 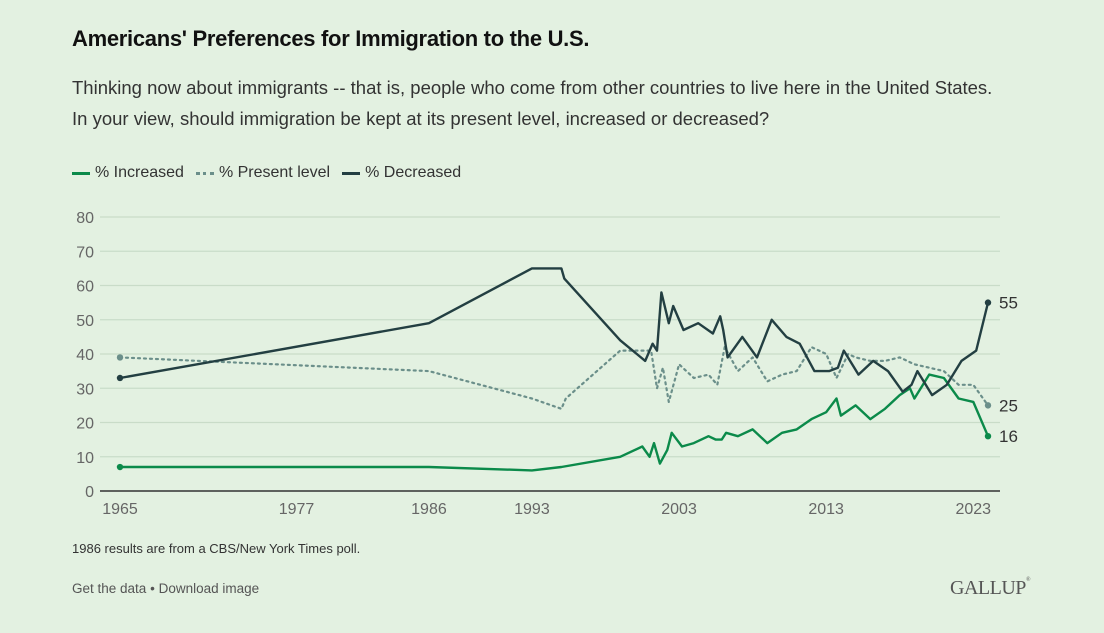 What do you see at coordinates (109, 588) in the screenshot?
I see `get-data-link: Get the data` at bounding box center [109, 588].